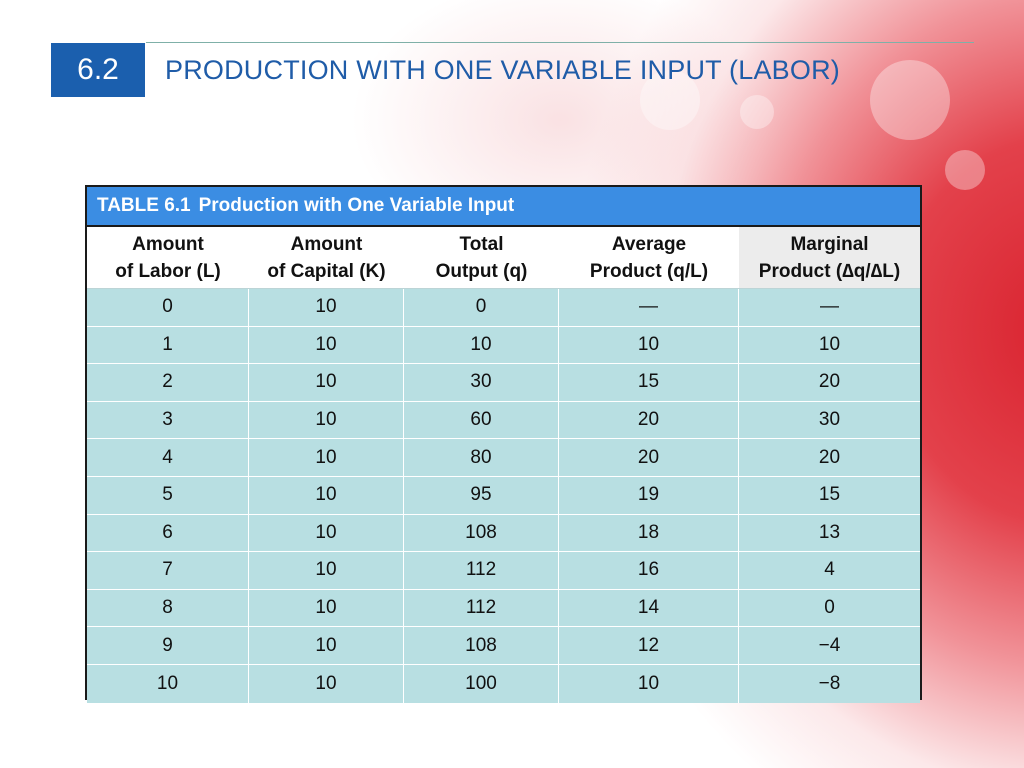  What do you see at coordinates (649, 533) in the screenshot?
I see `table-cell: 18` at bounding box center [649, 533].